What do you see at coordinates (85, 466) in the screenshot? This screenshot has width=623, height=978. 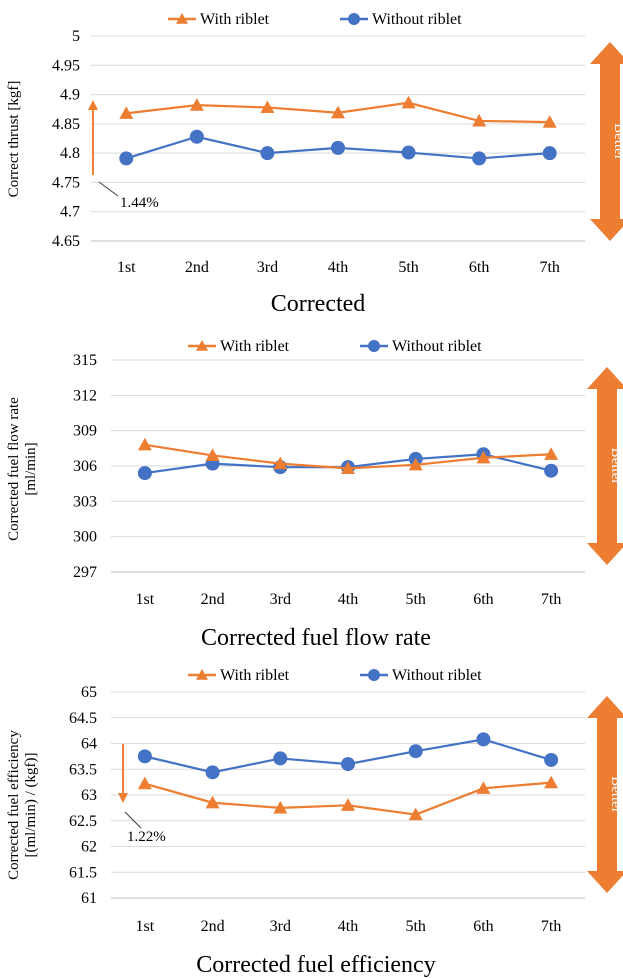 I see `y-tick-label: 306` at bounding box center [85, 466].